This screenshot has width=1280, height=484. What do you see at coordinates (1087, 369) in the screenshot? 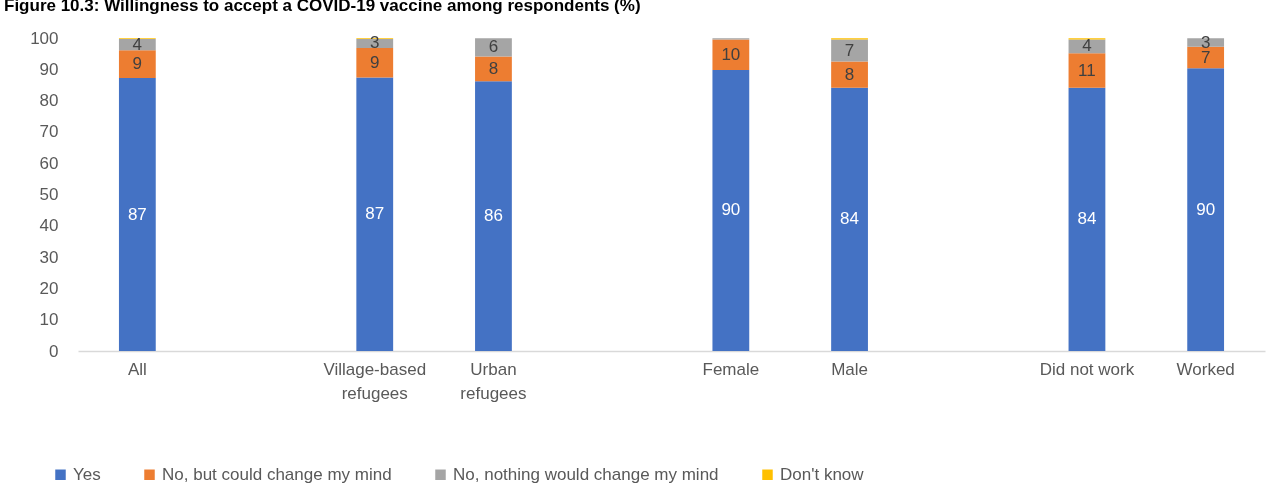
I see `x-tick-label: Did not work` at bounding box center [1087, 369].